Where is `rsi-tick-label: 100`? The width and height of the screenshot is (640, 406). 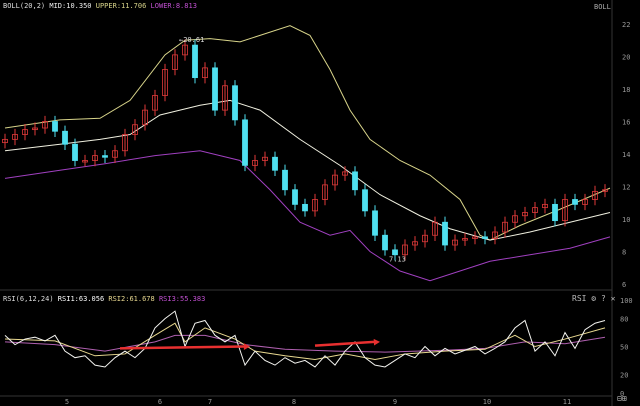 rsi-tick-label: 100 is located at coordinates (626, 301).